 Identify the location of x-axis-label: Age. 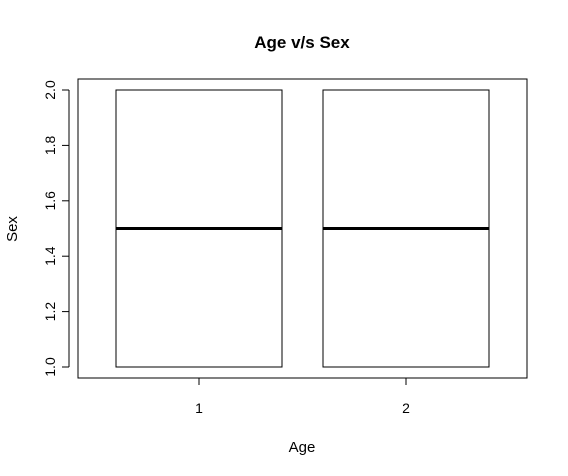
(302, 447).